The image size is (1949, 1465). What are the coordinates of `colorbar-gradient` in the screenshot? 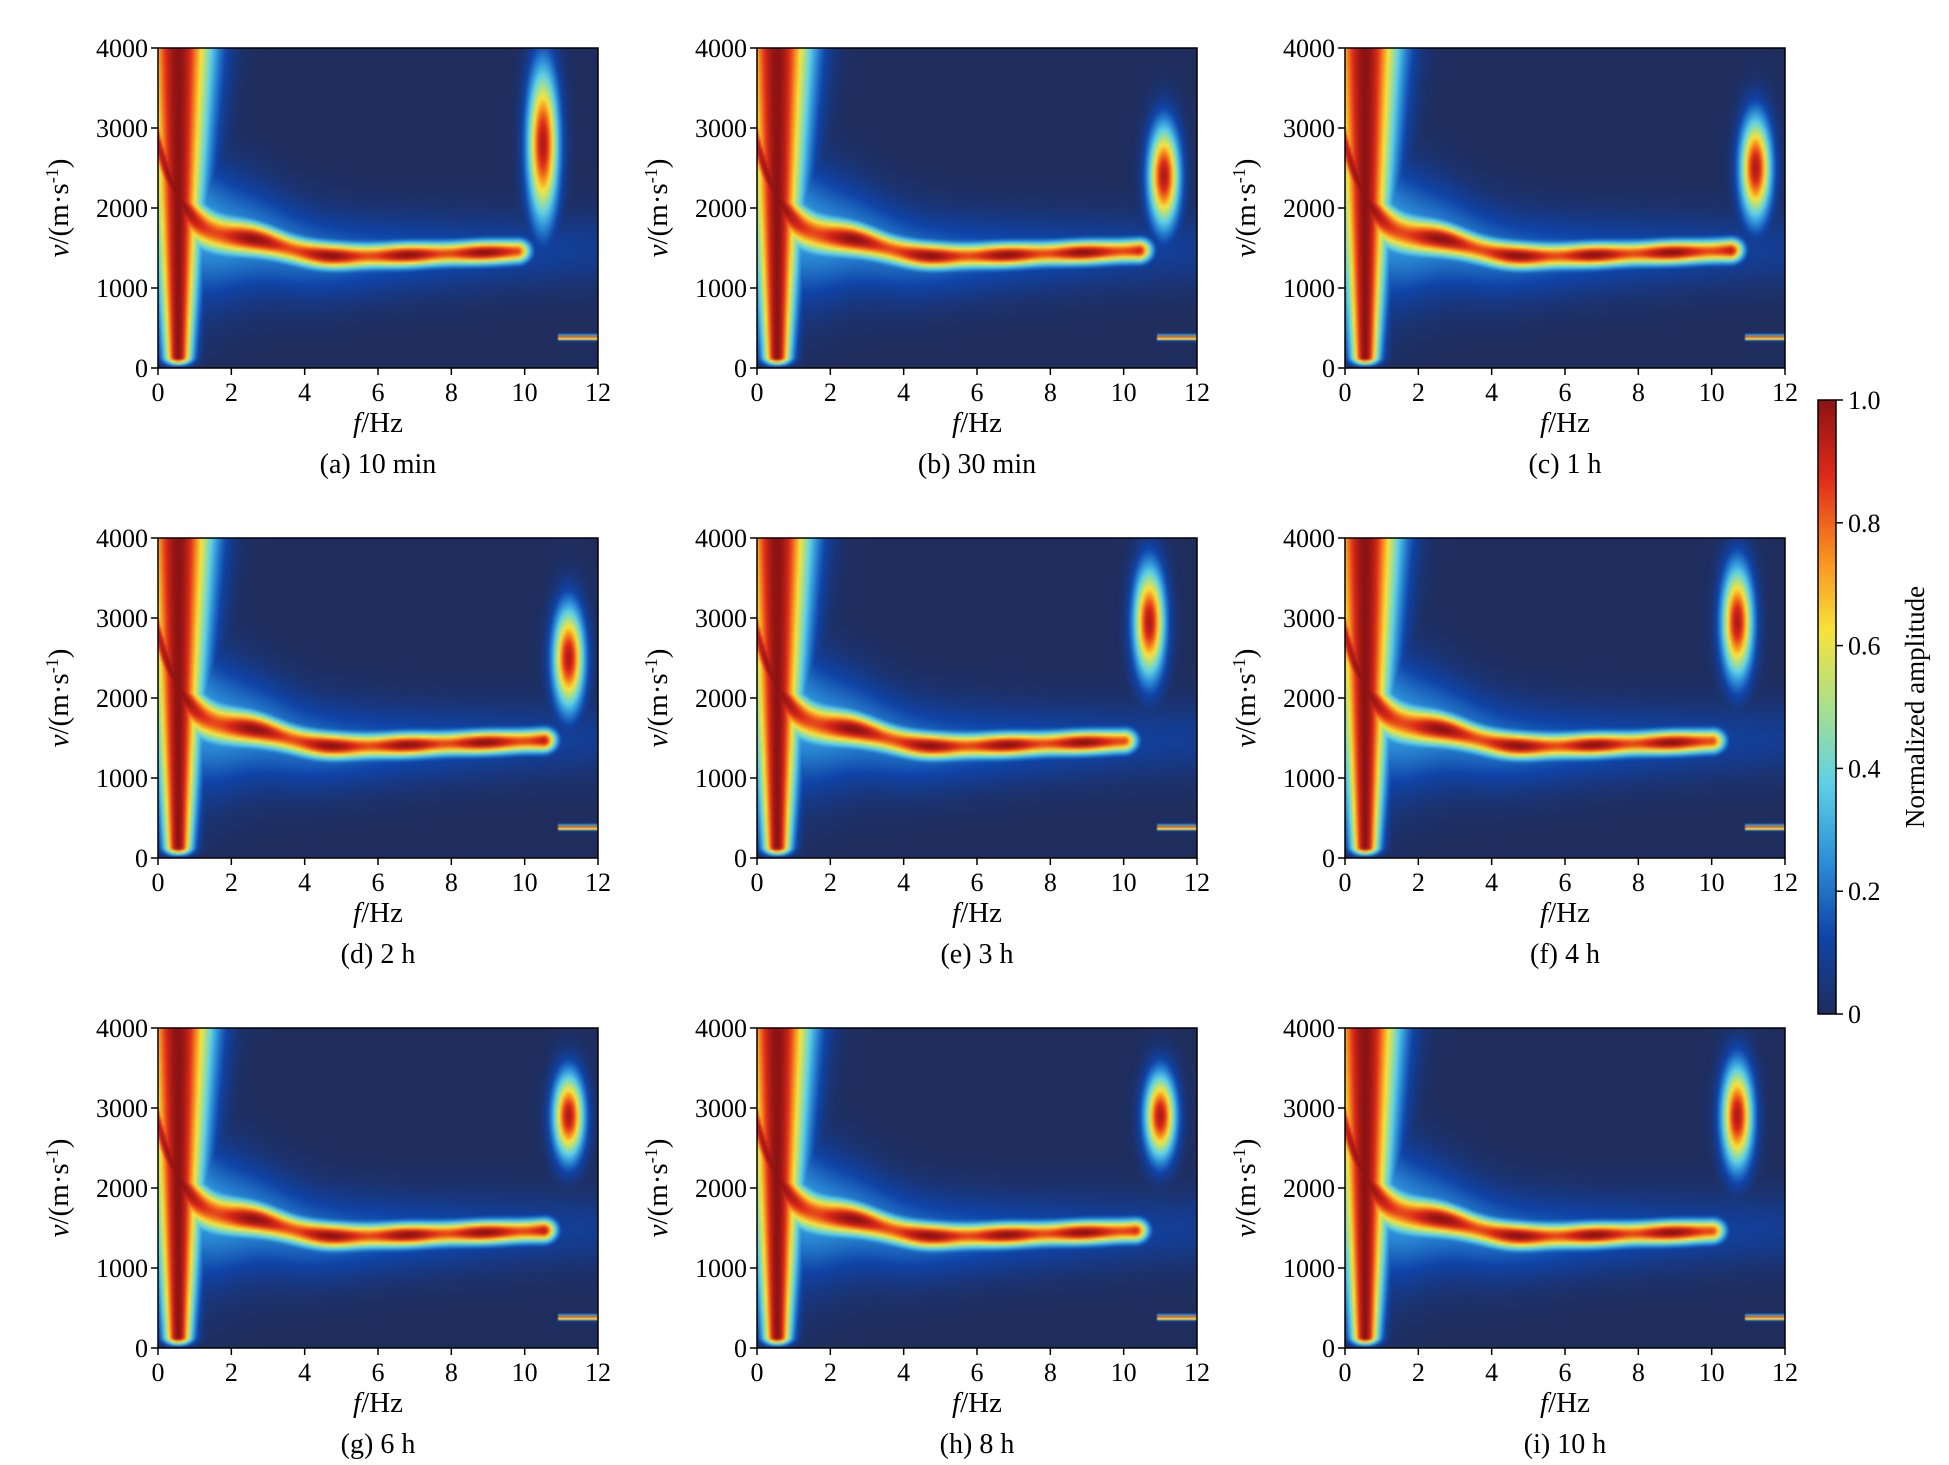 It's located at (1827, 707).